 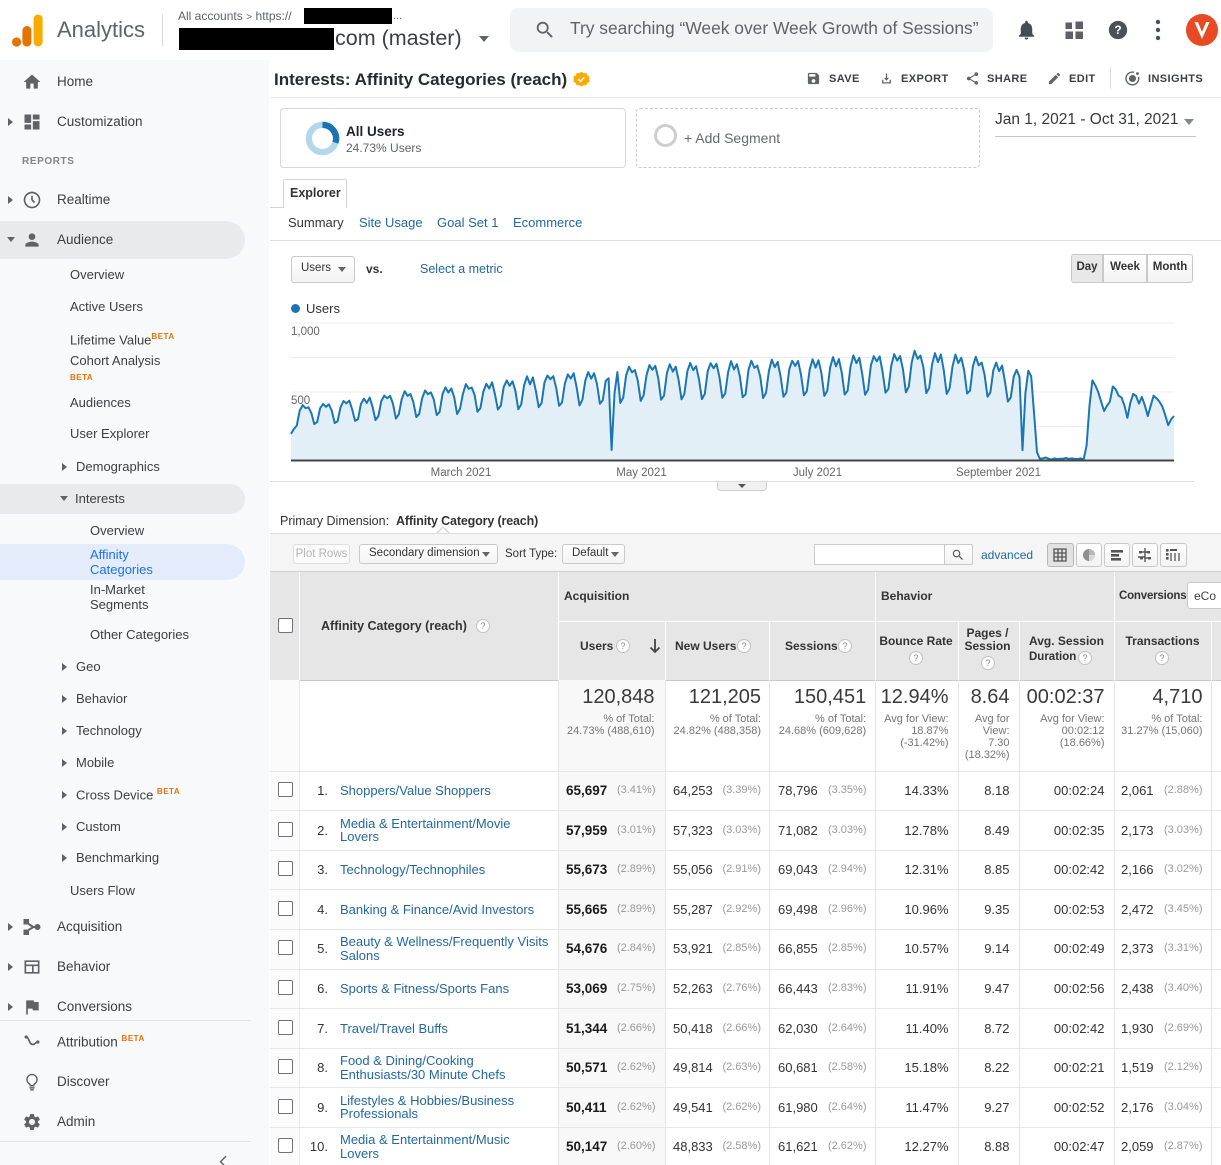 I want to click on svg-text: May 2021, so click(x=641, y=473).